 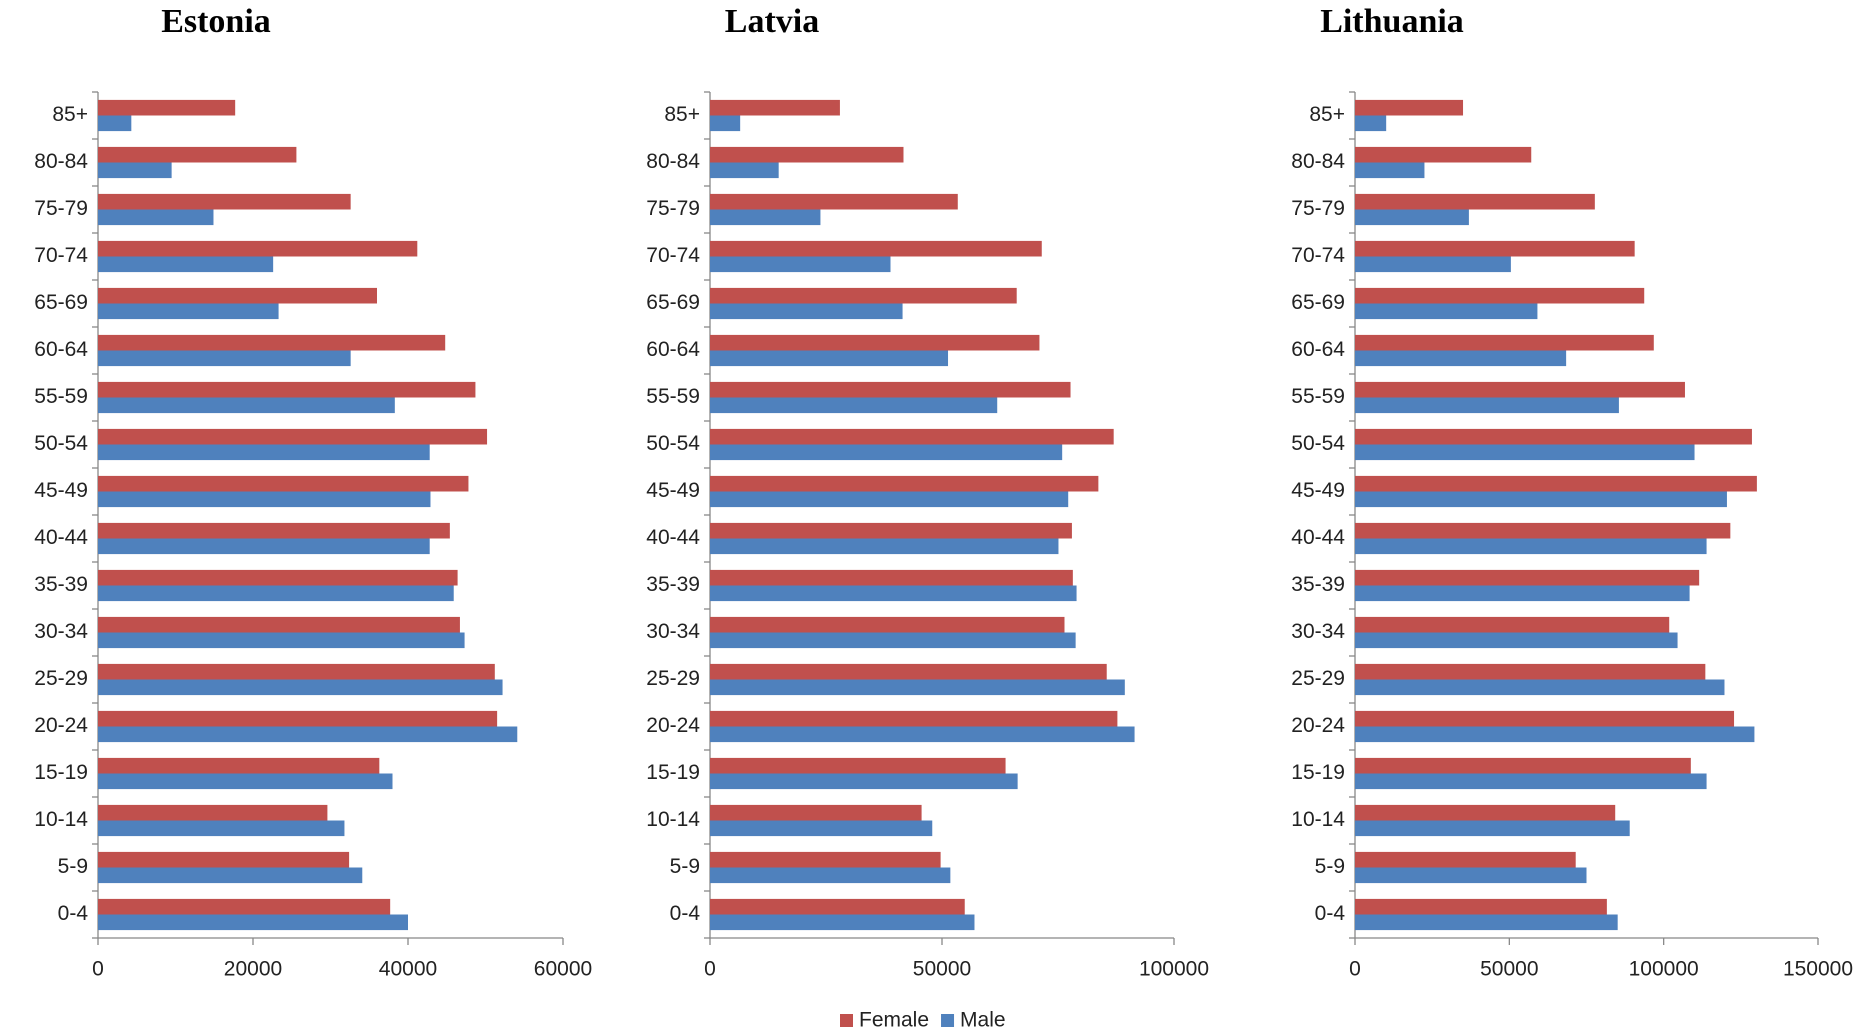 What do you see at coordinates (673, 349) in the screenshot?
I see `y-tick-label: 60-64` at bounding box center [673, 349].